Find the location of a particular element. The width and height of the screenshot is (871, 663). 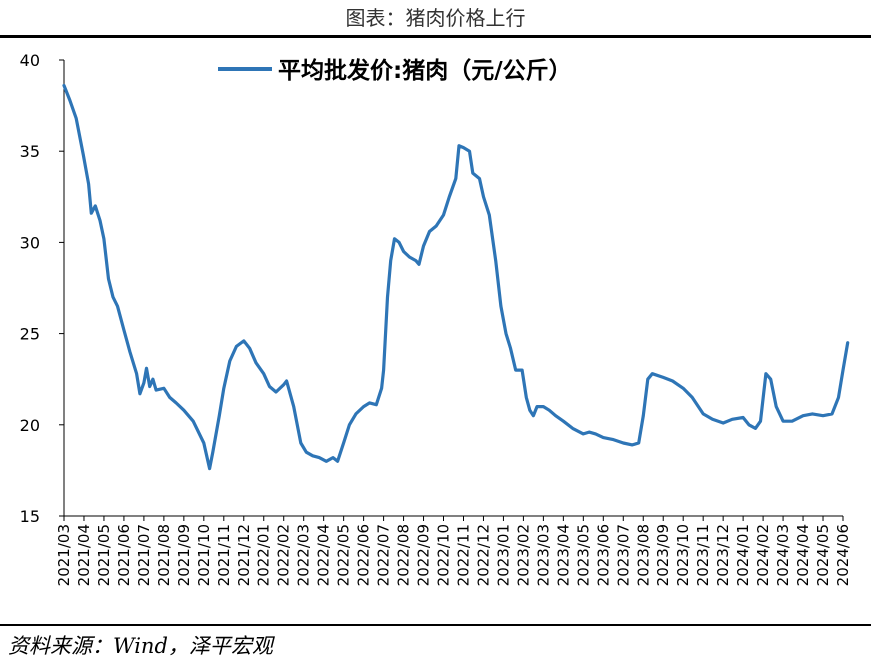

y-tick-label: 40 is located at coordinates (30, 60).